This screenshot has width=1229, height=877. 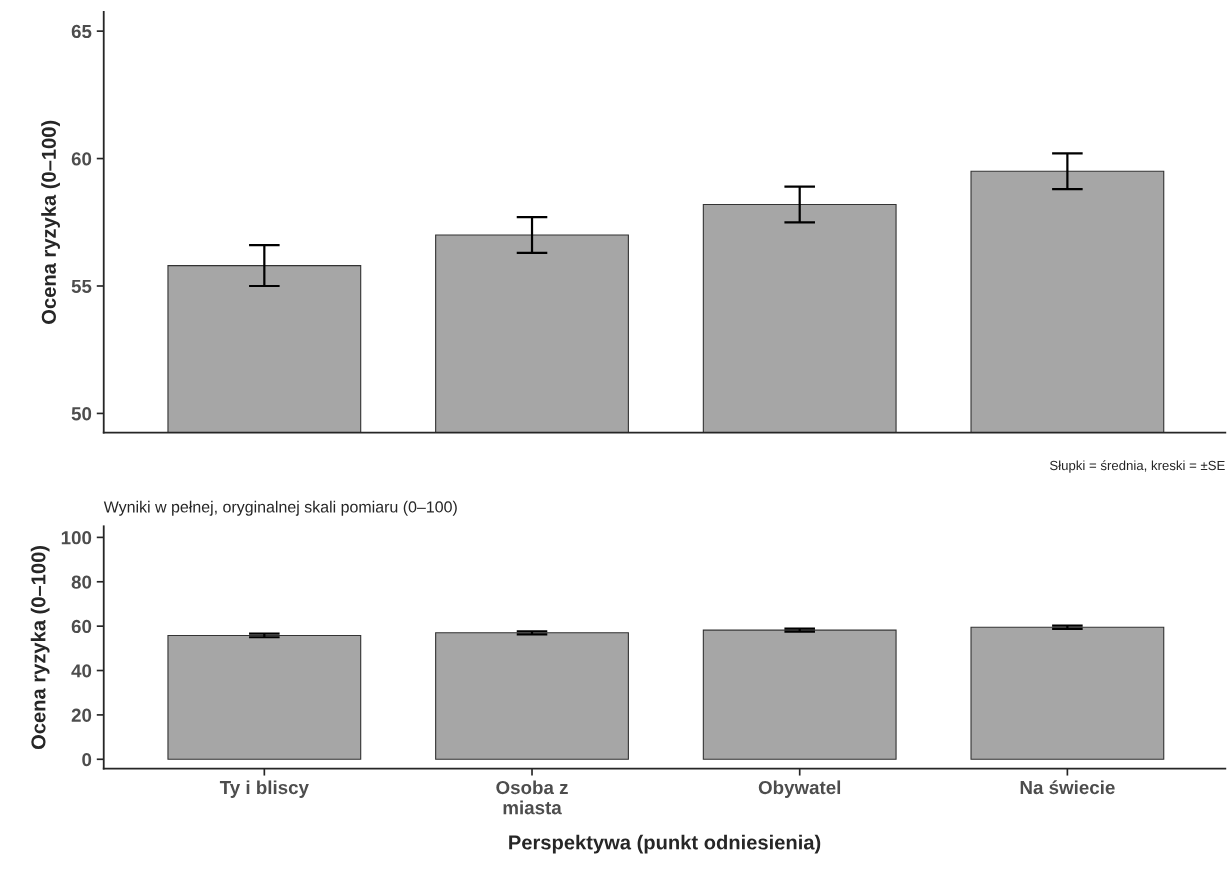 What do you see at coordinates (1067, 787) in the screenshot?
I see `x-tick-label: Na świecie` at bounding box center [1067, 787].